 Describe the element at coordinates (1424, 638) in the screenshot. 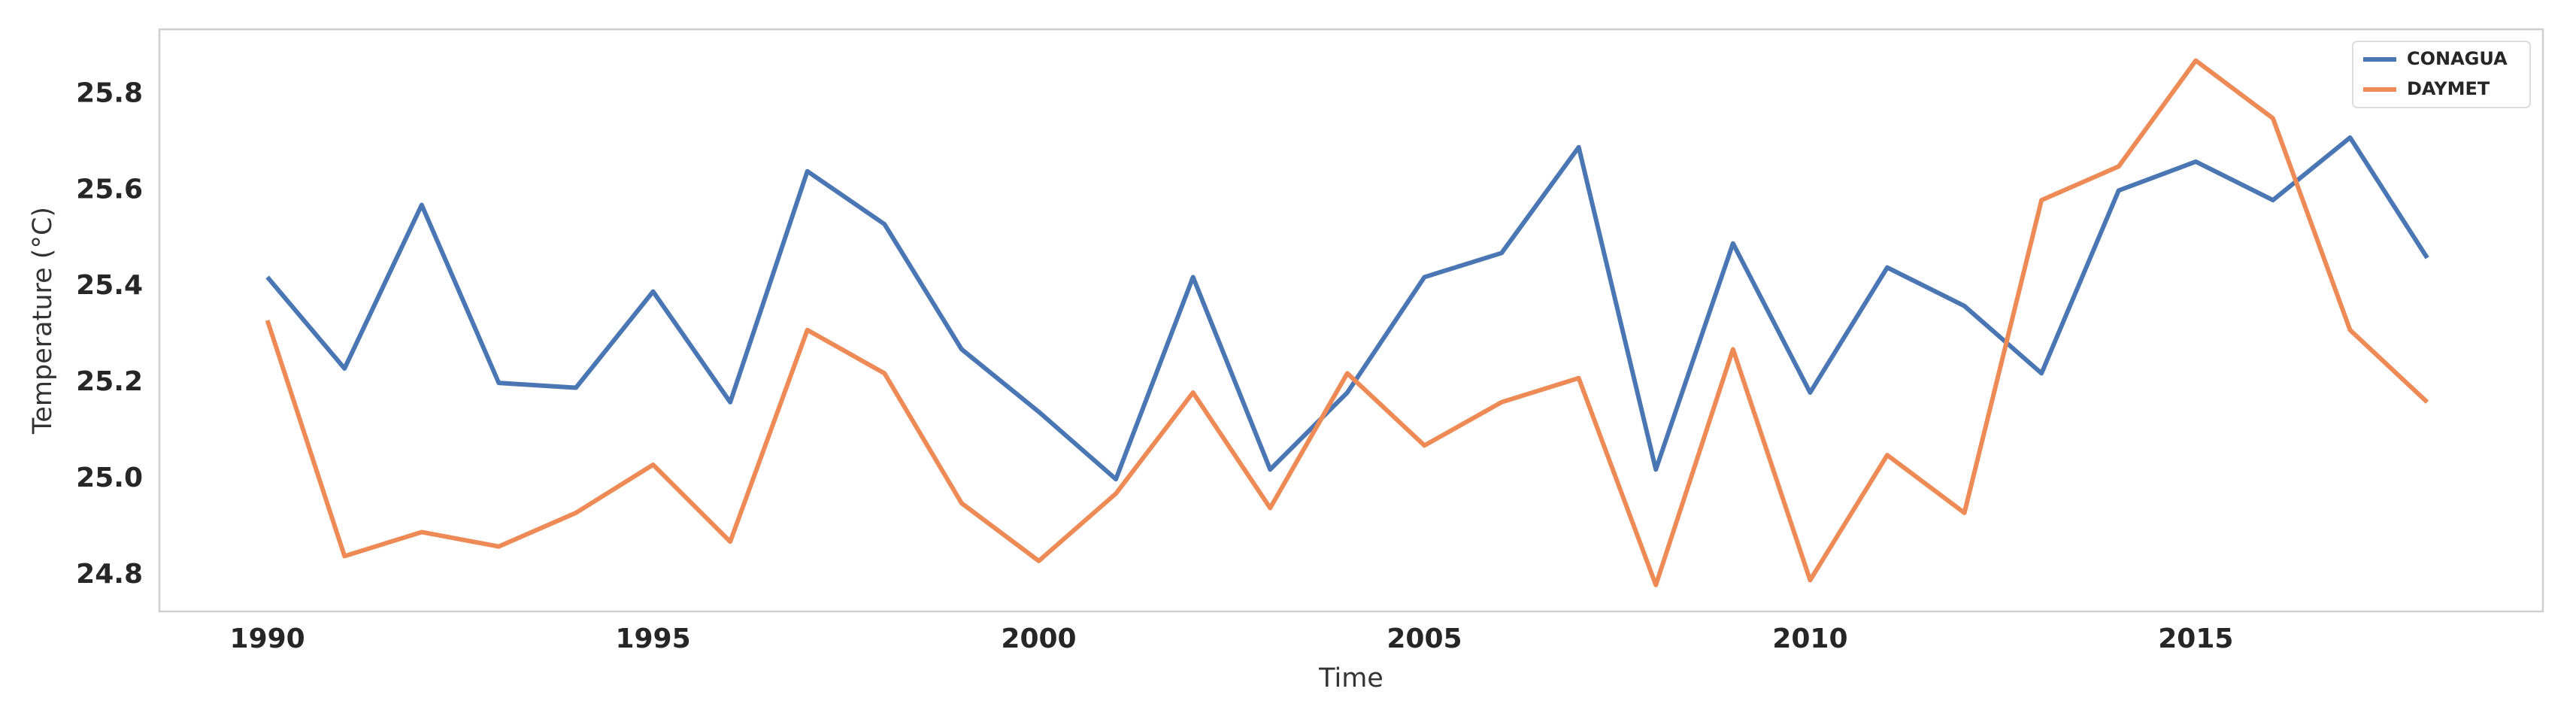

I see `x-tick-label: 2005` at that location.